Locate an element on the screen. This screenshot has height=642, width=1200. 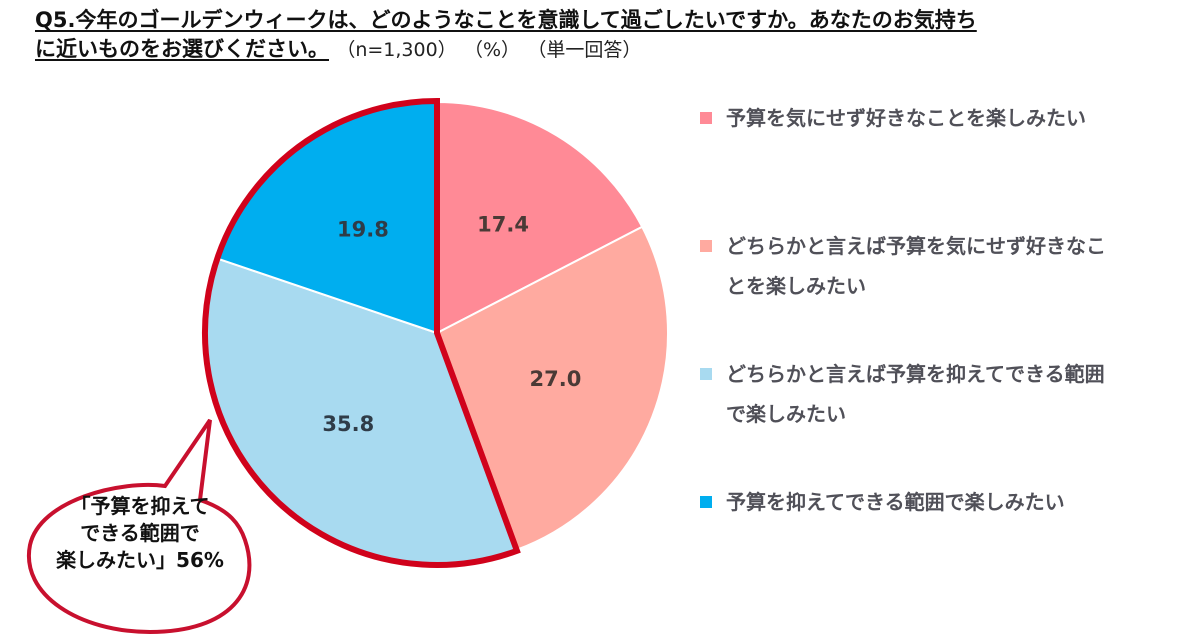
legend-item-1: 予算を気にせず好きなことを楽しみたい is located at coordinates (940, 118).